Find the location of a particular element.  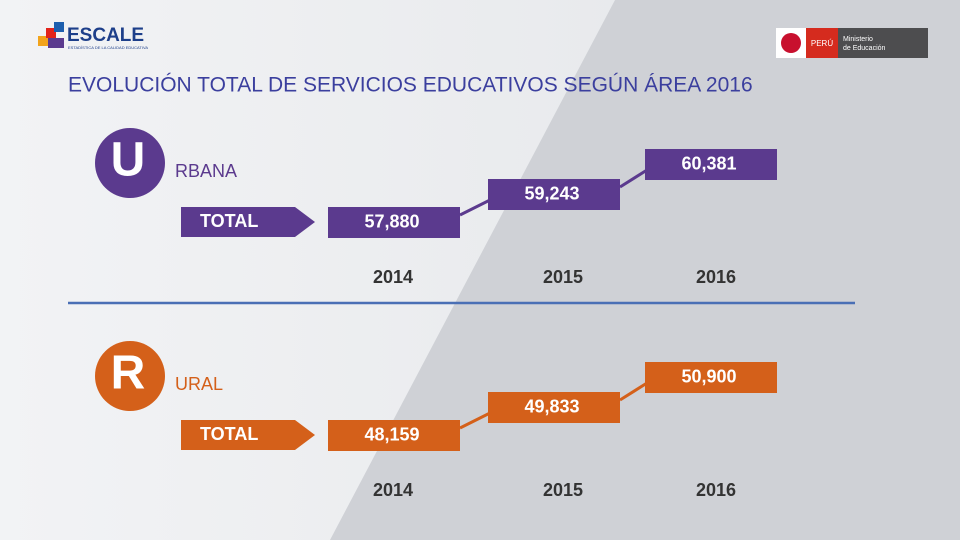

letter: U is located at coordinates (128, 160).